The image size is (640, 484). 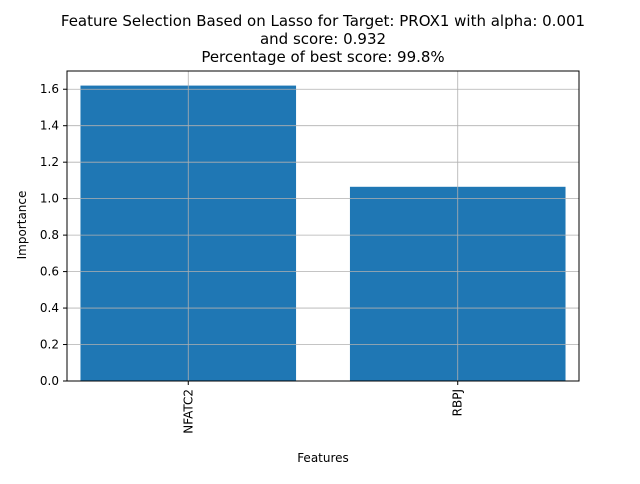 I want to click on chart-title-line-3: Percentage of best score: 99.8%, so click(x=322, y=57).